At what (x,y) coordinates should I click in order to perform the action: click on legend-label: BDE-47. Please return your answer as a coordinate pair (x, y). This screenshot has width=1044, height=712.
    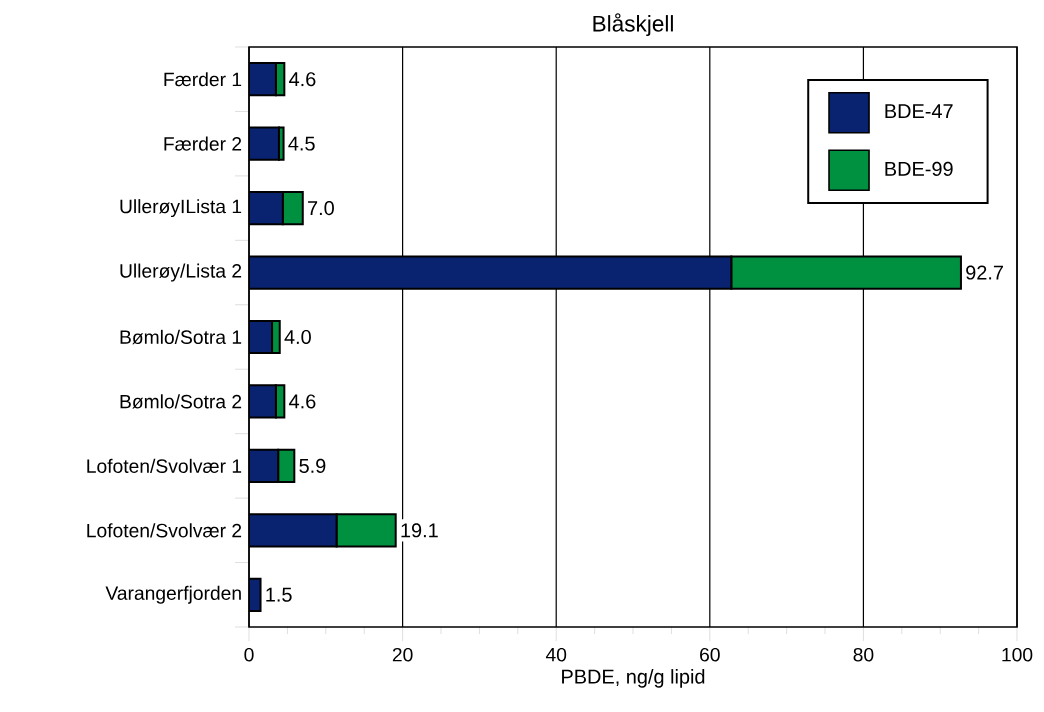
    Looking at the image, I should click on (919, 111).